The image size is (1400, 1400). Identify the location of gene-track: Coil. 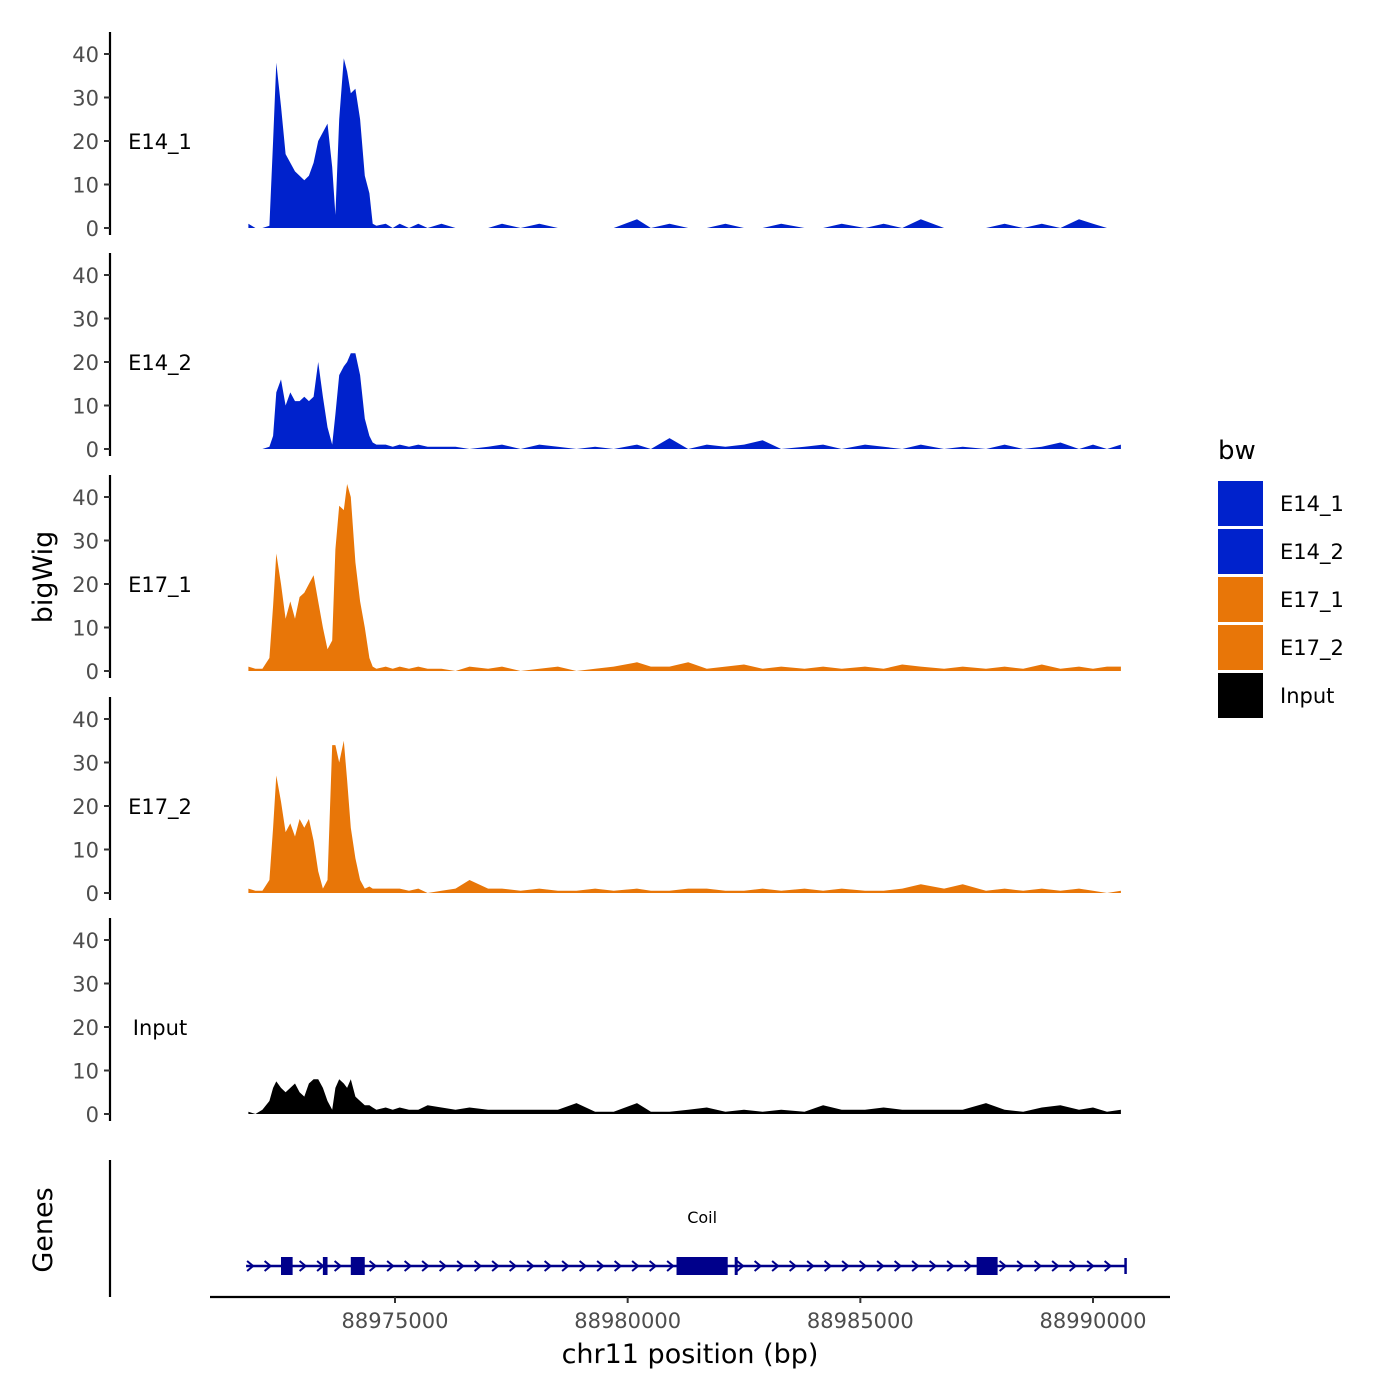
(617, 1228).